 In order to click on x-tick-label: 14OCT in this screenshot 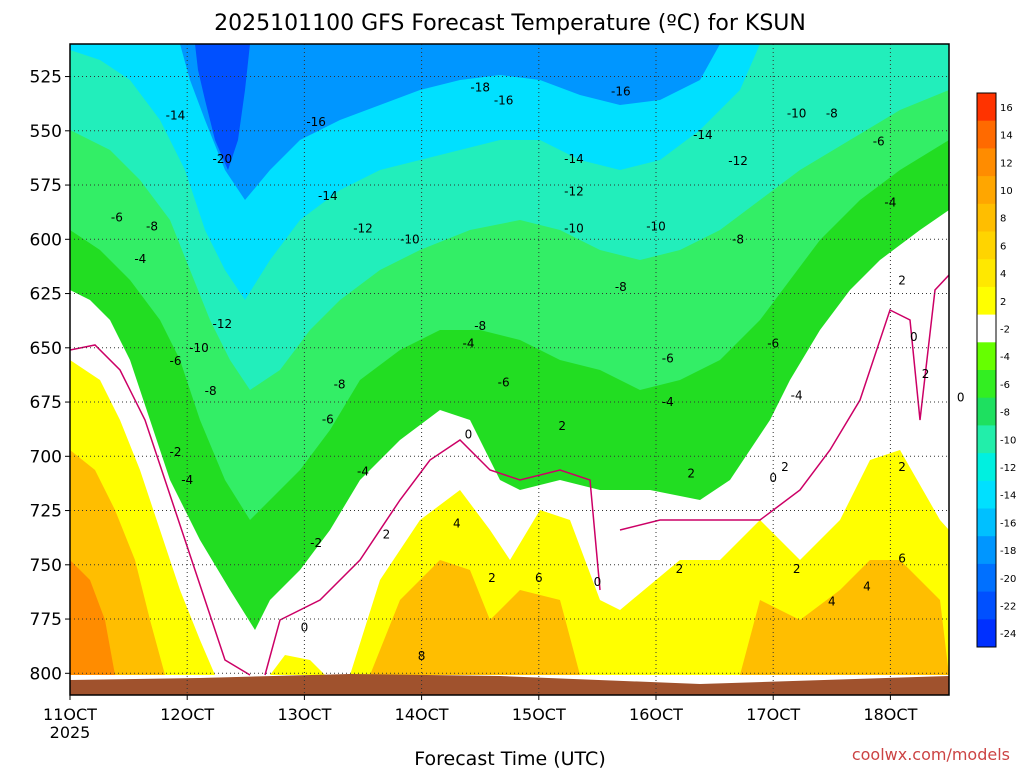, I will do `click(422, 714)`.